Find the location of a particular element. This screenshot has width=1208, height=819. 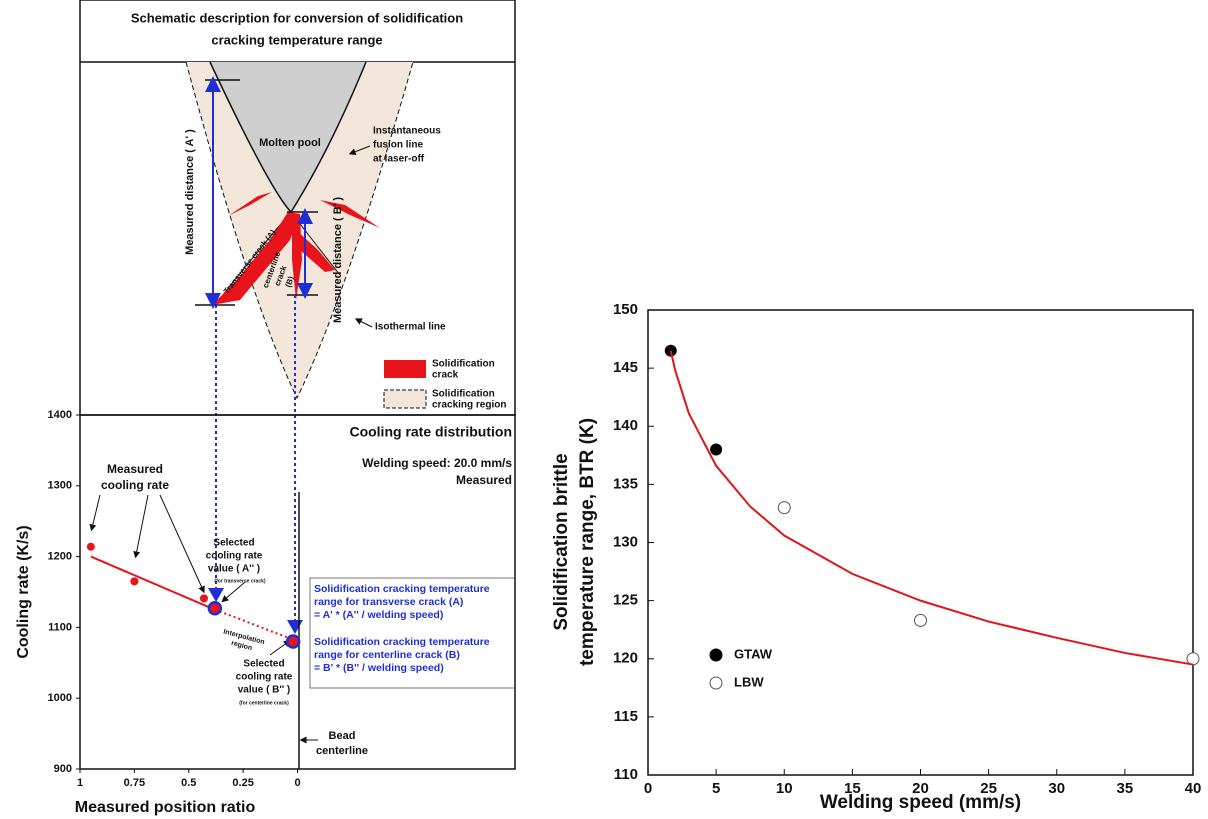

y-axis-label: Solidification brittle is located at coordinates (561, 541).